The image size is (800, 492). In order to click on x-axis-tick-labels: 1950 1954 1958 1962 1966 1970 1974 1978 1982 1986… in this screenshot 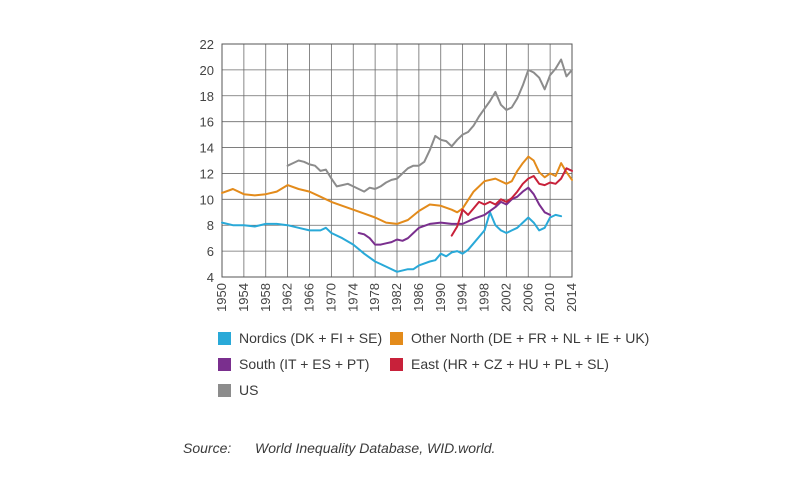, I will do `click(396, 297)`.